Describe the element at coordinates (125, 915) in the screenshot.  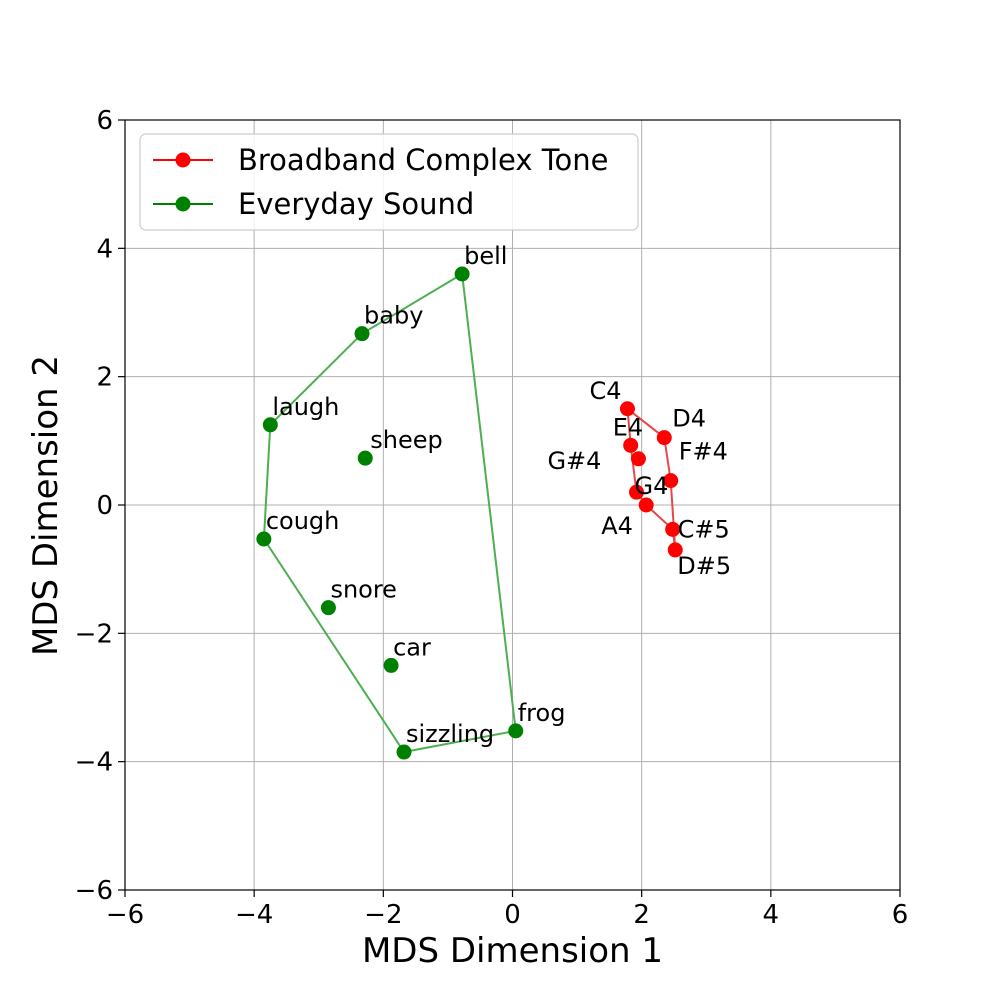
I see `x-tick-label: −6` at that location.